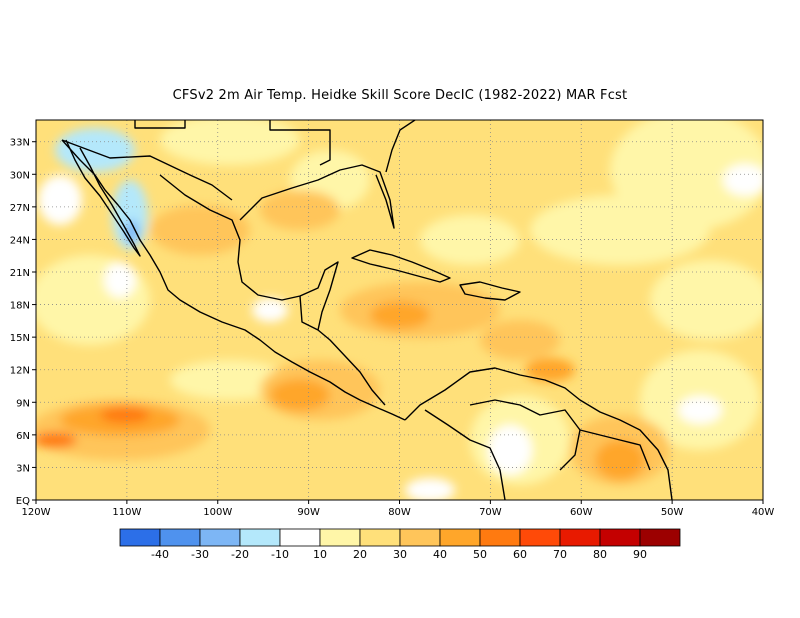 Image resolution: width=800 pixels, height=618 pixels. I want to click on lon-tick-label: 50W, so click(672, 512).